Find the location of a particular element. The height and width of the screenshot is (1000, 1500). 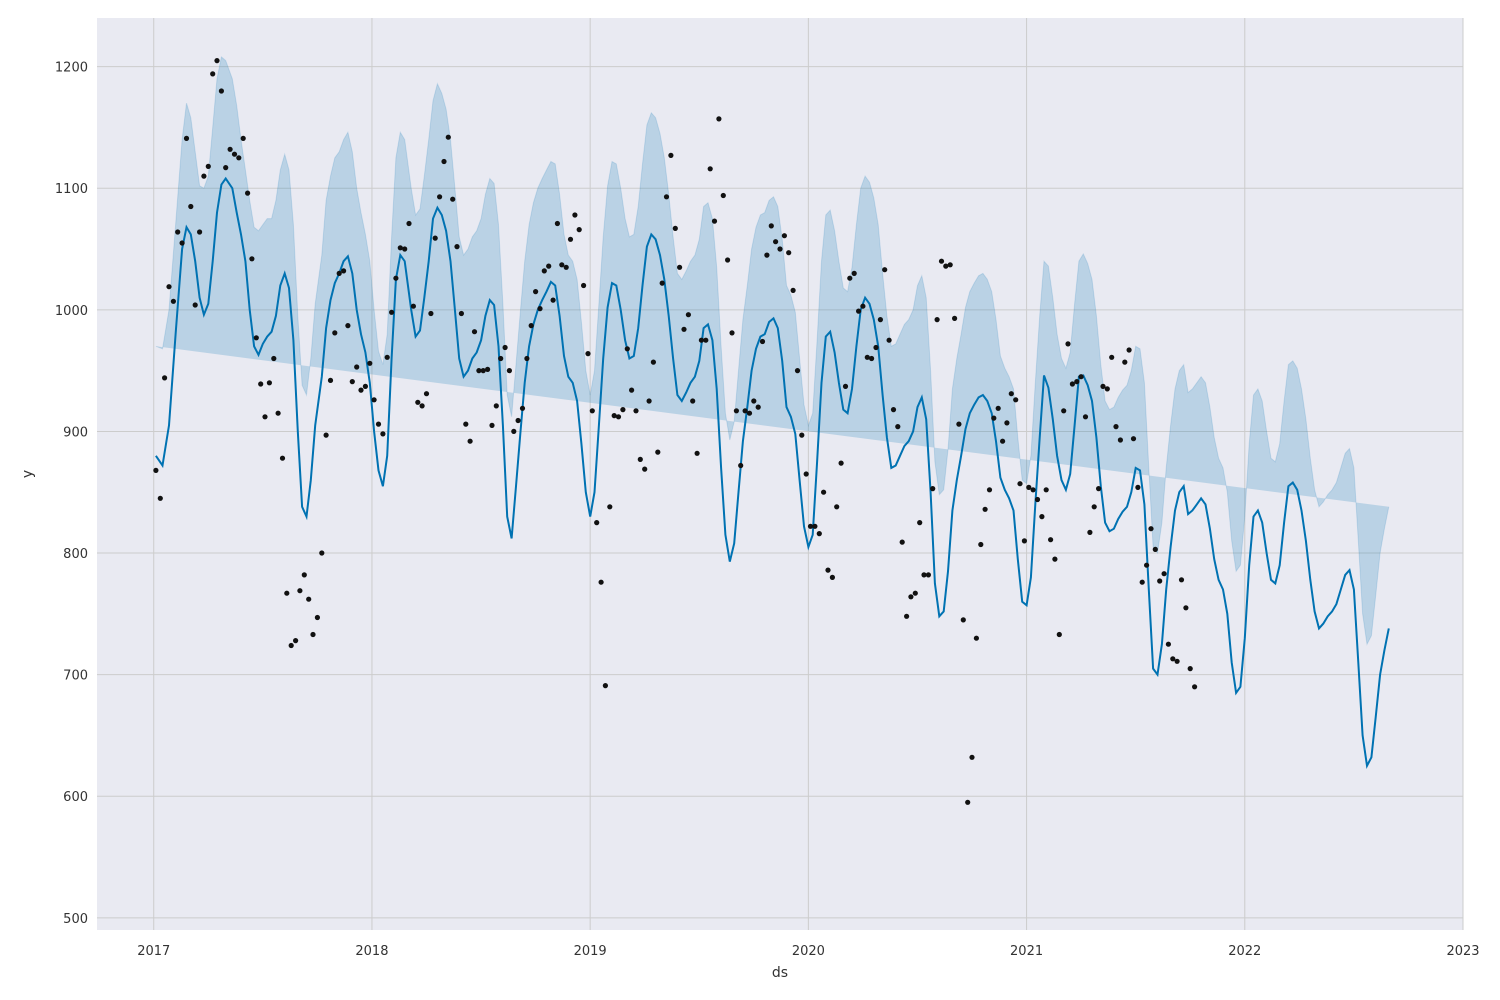

y-tick-label: 700 is located at coordinates (75, 676).